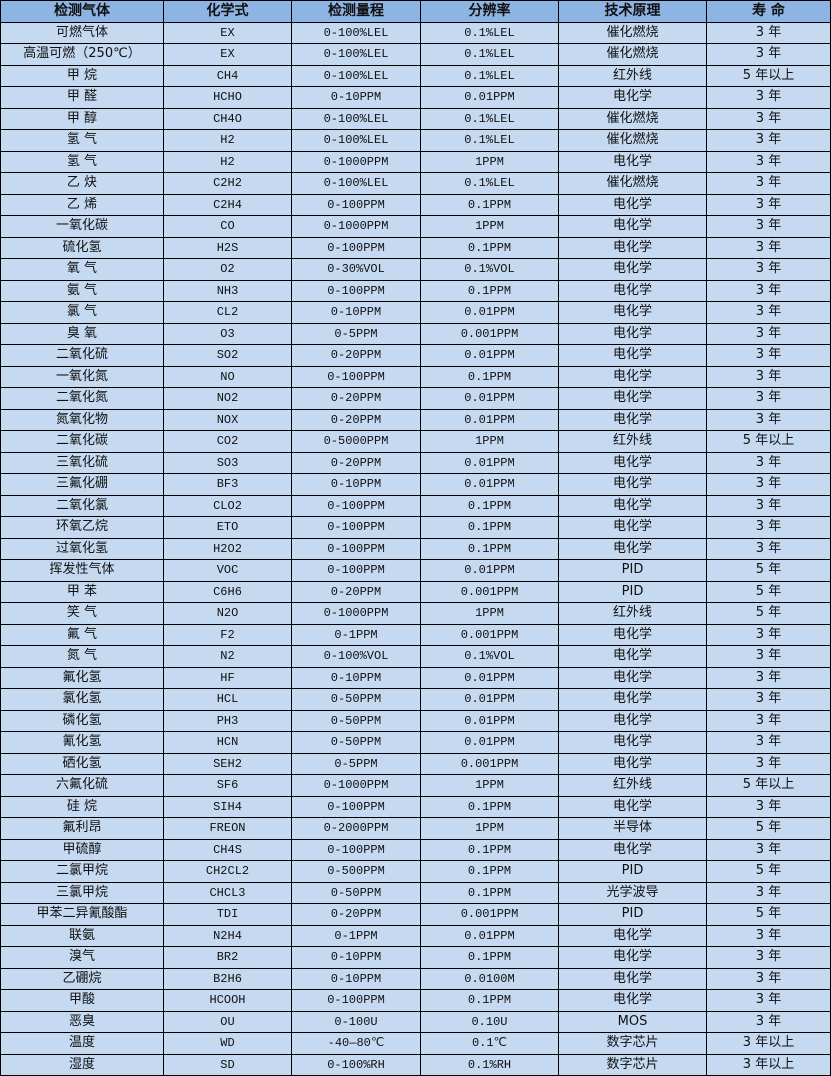 The image size is (831, 1076). What do you see at coordinates (227, 763) in the screenshot?
I see `cell-formula: SEH2` at bounding box center [227, 763].